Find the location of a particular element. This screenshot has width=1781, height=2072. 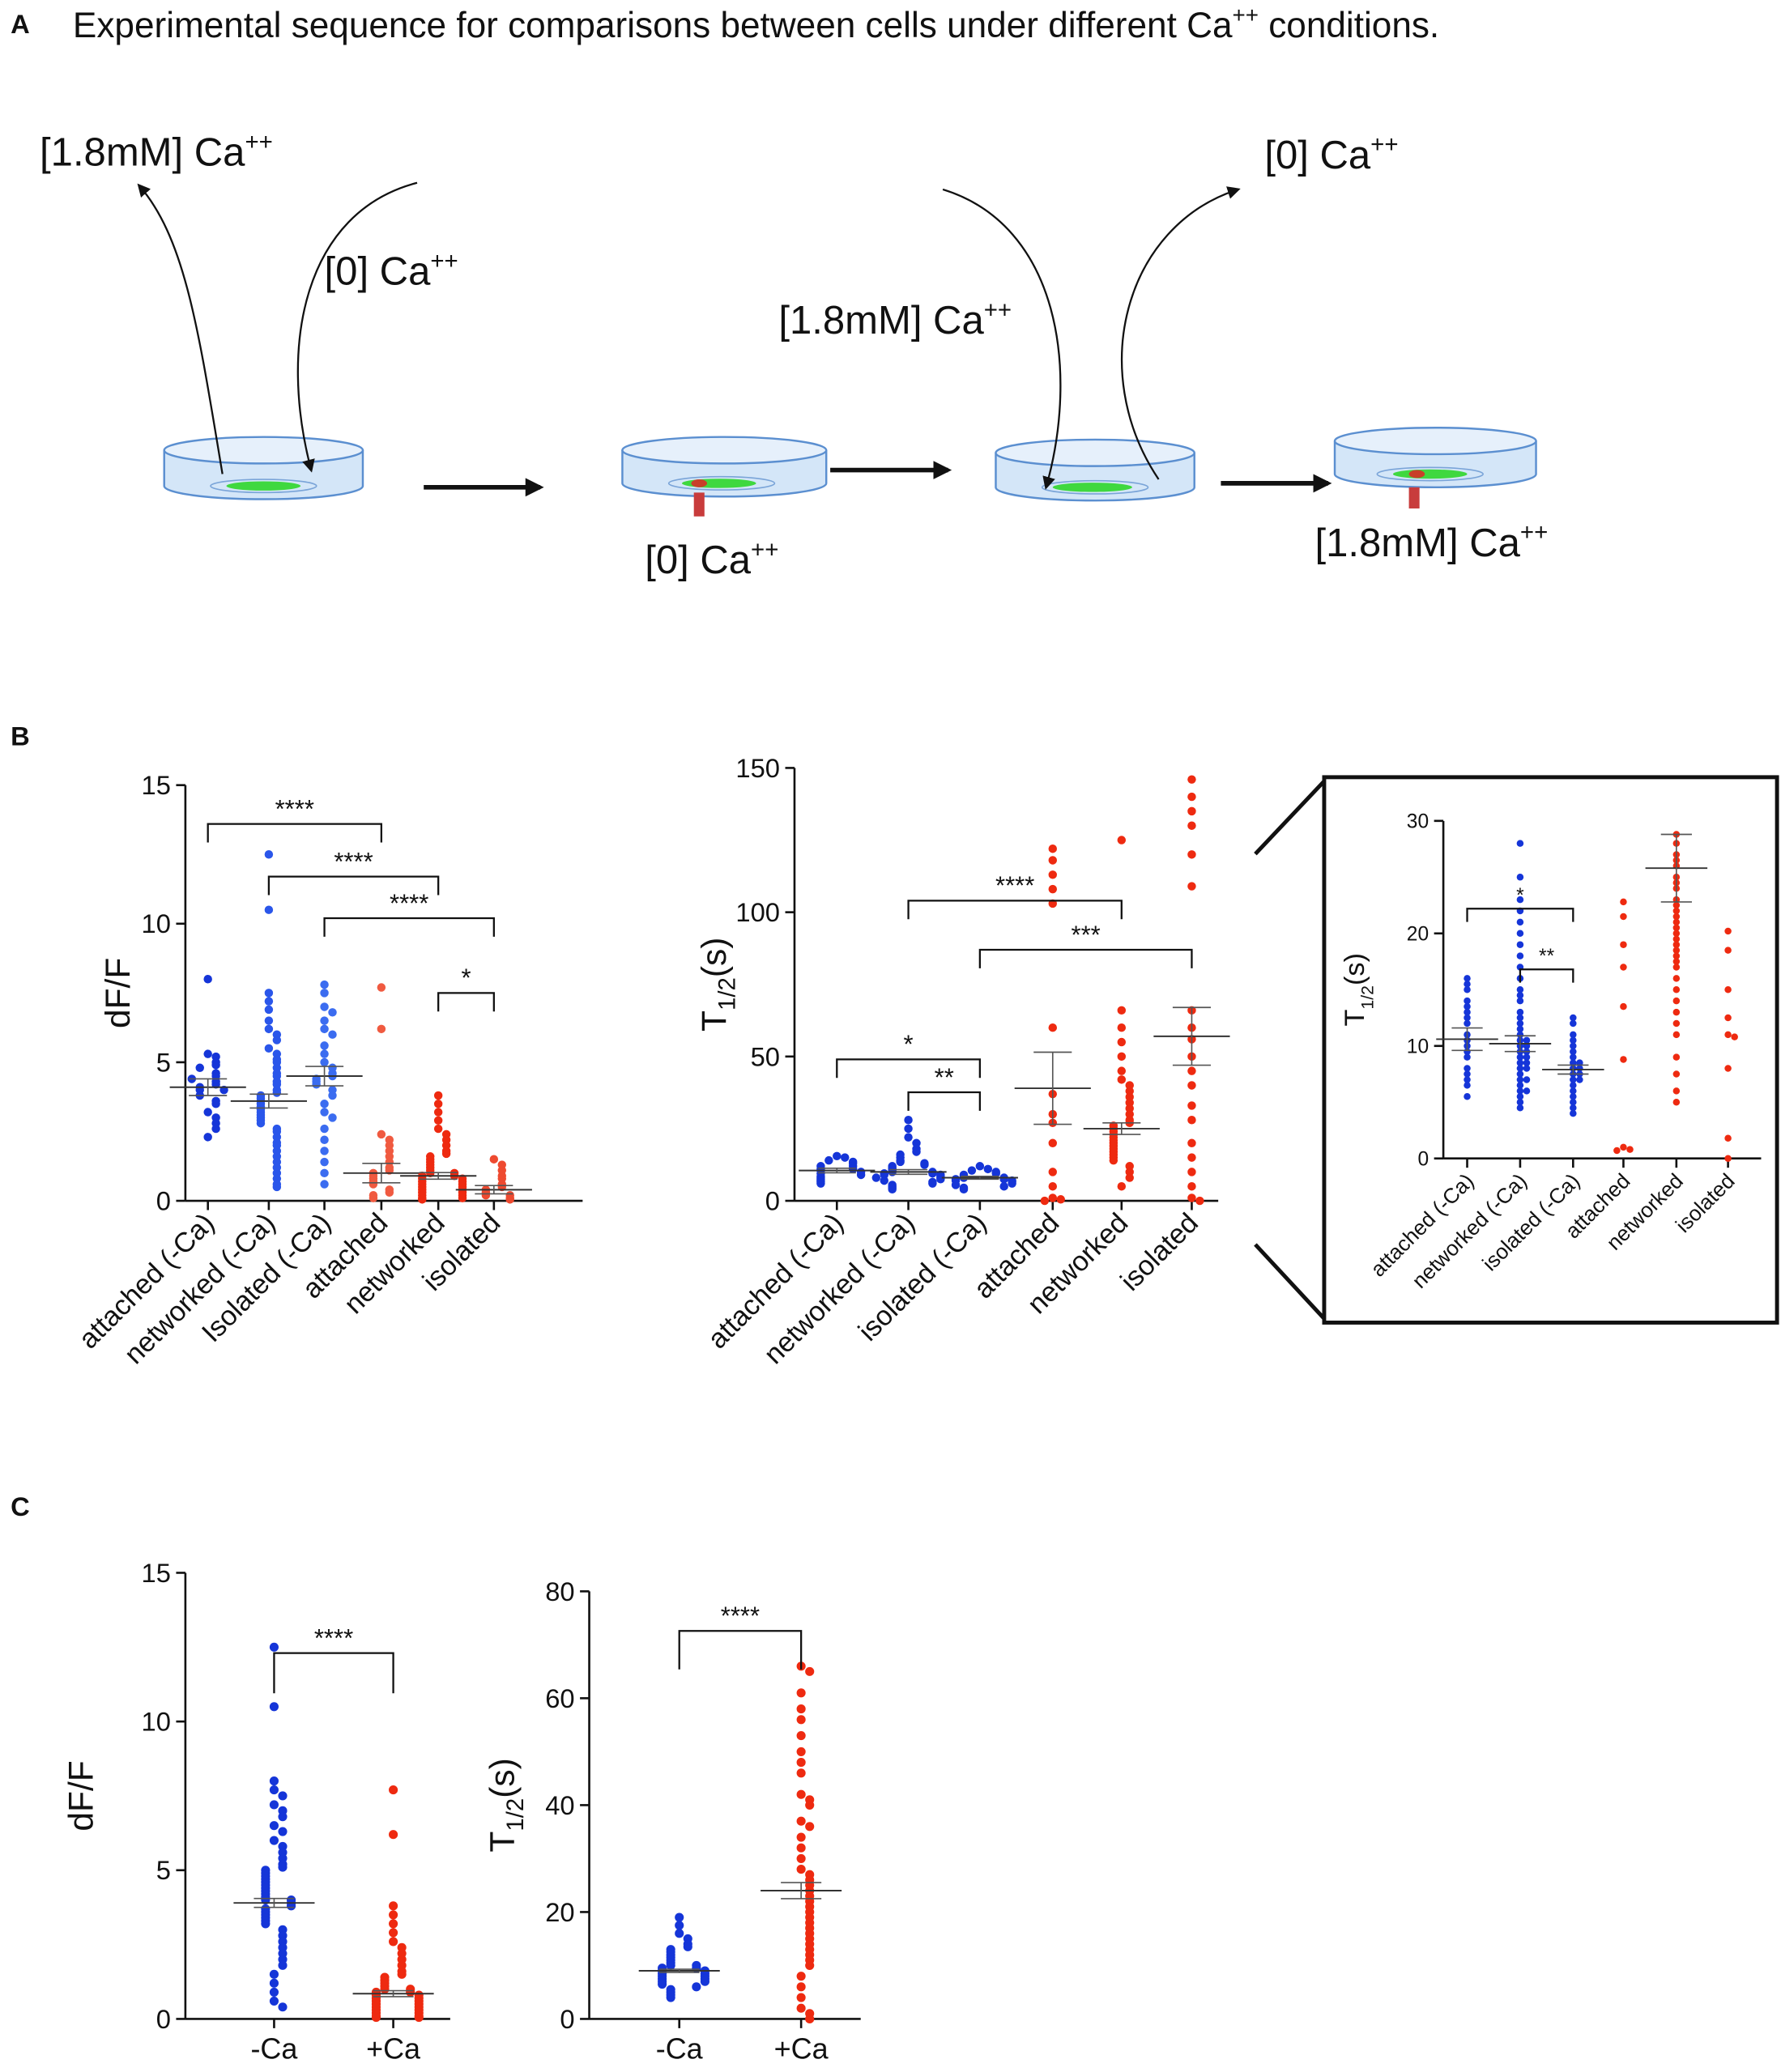

condition-label: [0] Ca++ is located at coordinates (712, 559).